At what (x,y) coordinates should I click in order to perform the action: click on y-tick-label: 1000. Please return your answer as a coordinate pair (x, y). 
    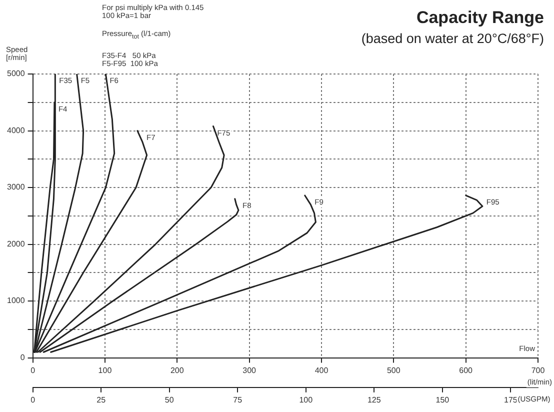
    Looking at the image, I should click on (16, 301).